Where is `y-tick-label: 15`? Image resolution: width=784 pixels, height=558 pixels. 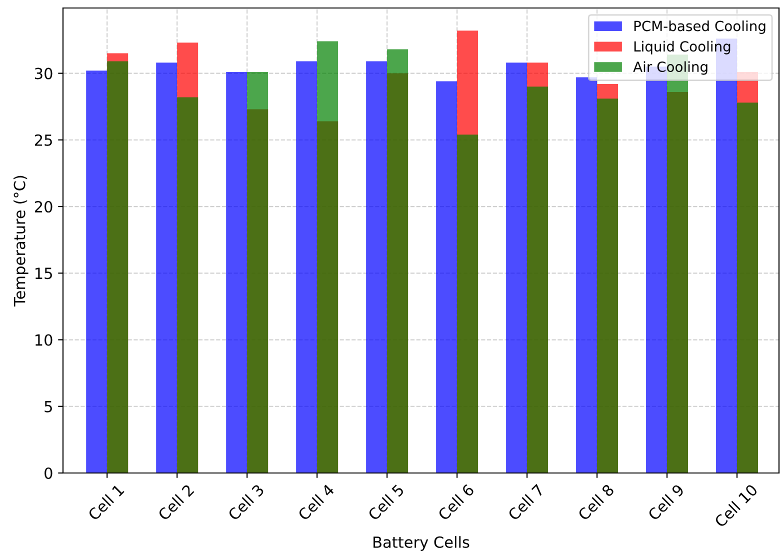 y-tick-label: 15 is located at coordinates (44, 274).